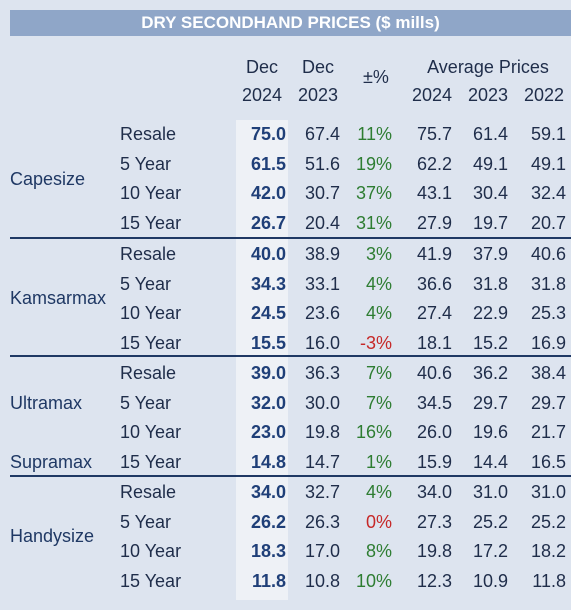  Describe the element at coordinates (490, 402) in the screenshot. I see `cell-a23: 29.7` at that location.